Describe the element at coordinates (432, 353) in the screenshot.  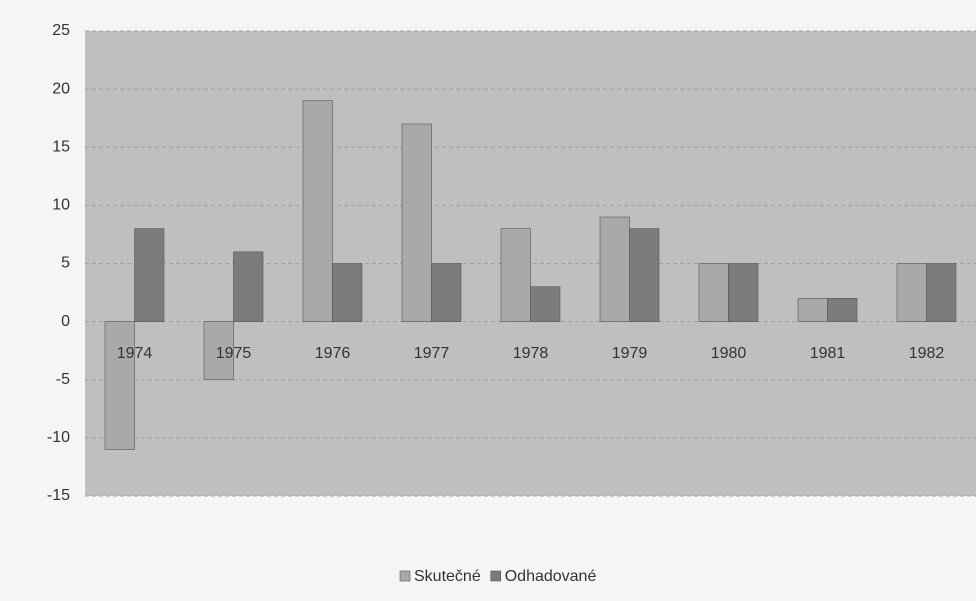
I see `x-tick-label: 1977` at that location.